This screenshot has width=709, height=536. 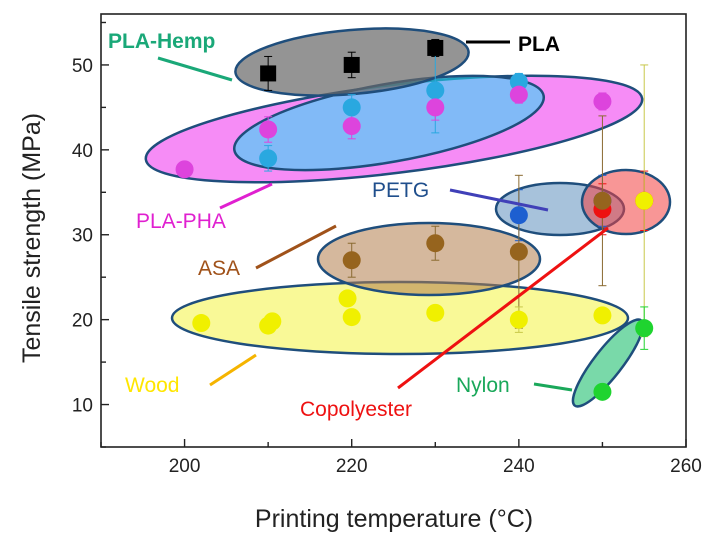 I want to click on pla-hemp-label: PLA-Hemp, so click(x=161, y=41).